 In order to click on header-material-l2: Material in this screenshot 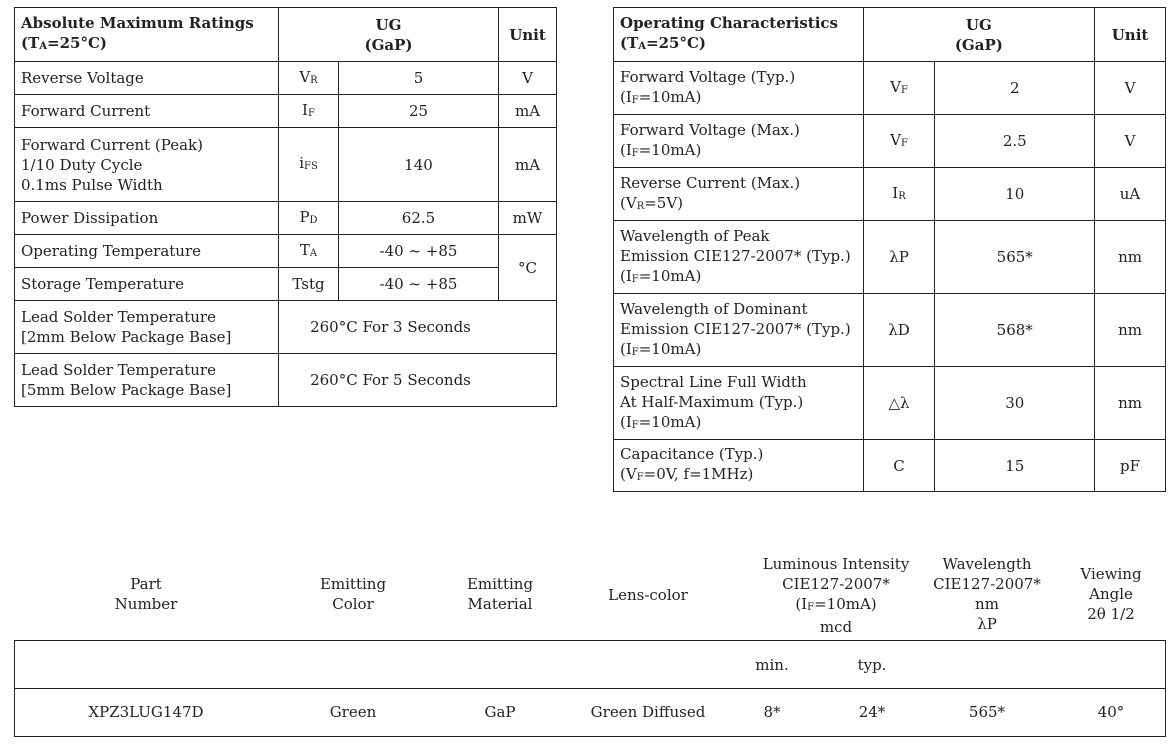, I will do `click(500, 604)`.